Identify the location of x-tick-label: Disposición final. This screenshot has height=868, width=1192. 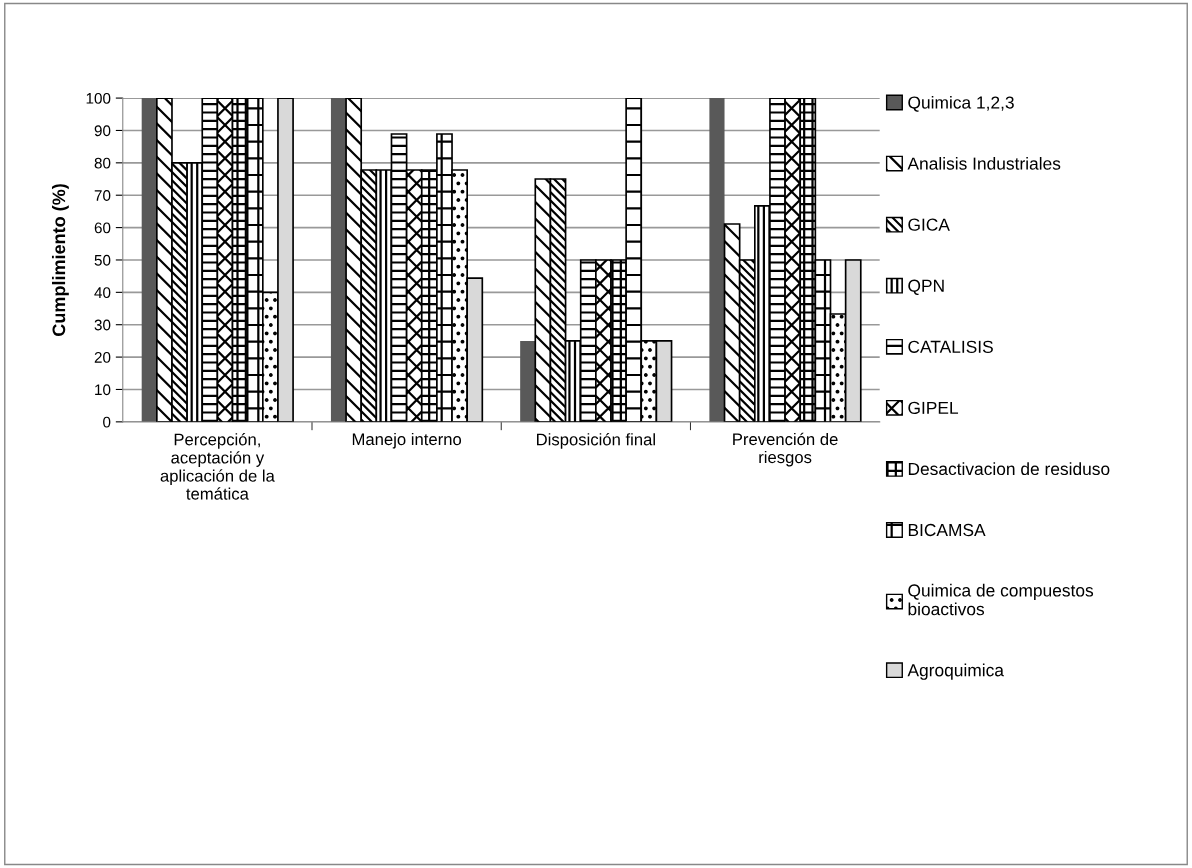
(596, 440).